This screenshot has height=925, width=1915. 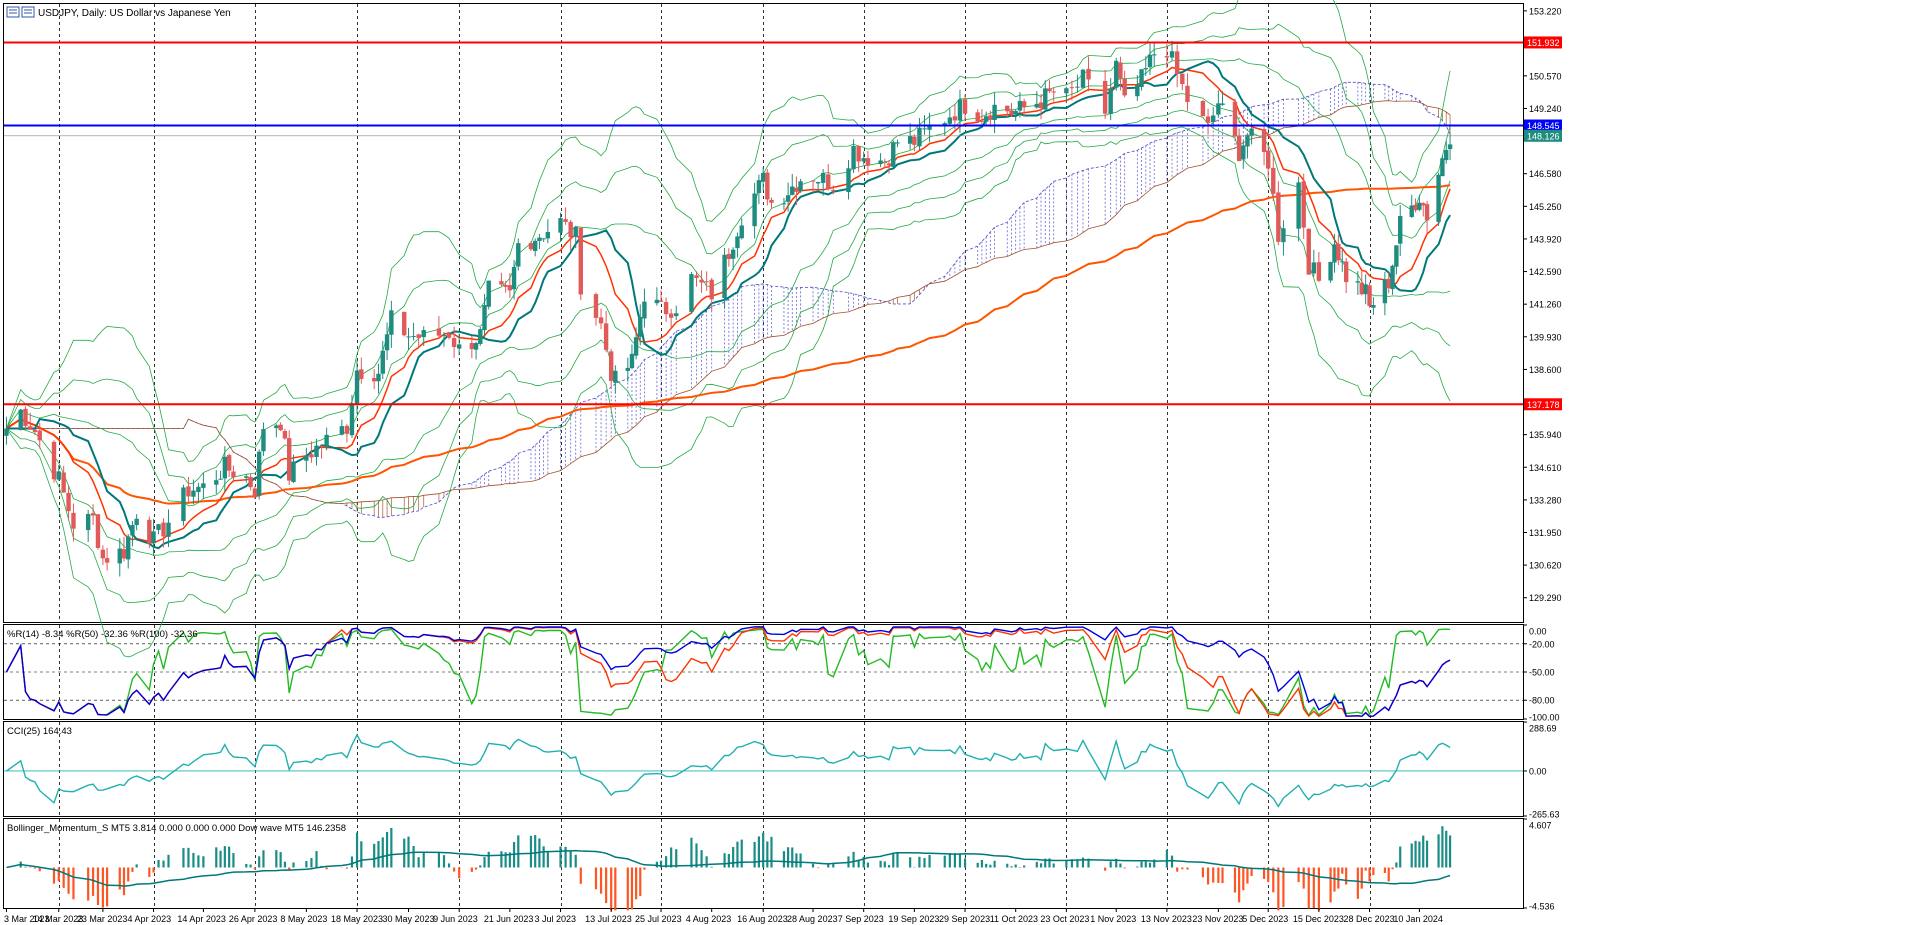 What do you see at coordinates (709, 919) in the screenshot?
I see `time-tick-label: 4 Aug 2023` at bounding box center [709, 919].